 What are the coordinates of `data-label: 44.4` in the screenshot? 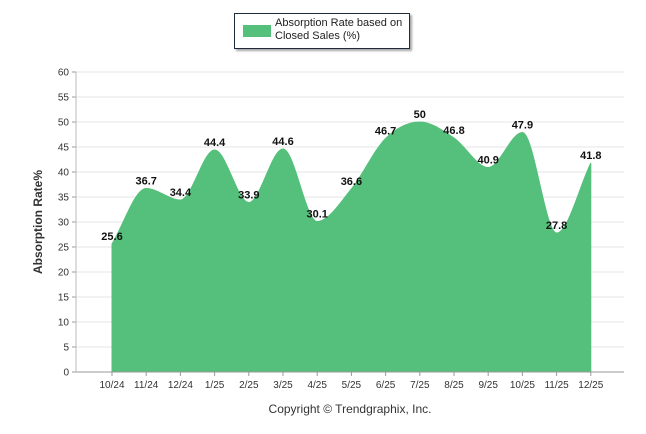 It's located at (215, 143).